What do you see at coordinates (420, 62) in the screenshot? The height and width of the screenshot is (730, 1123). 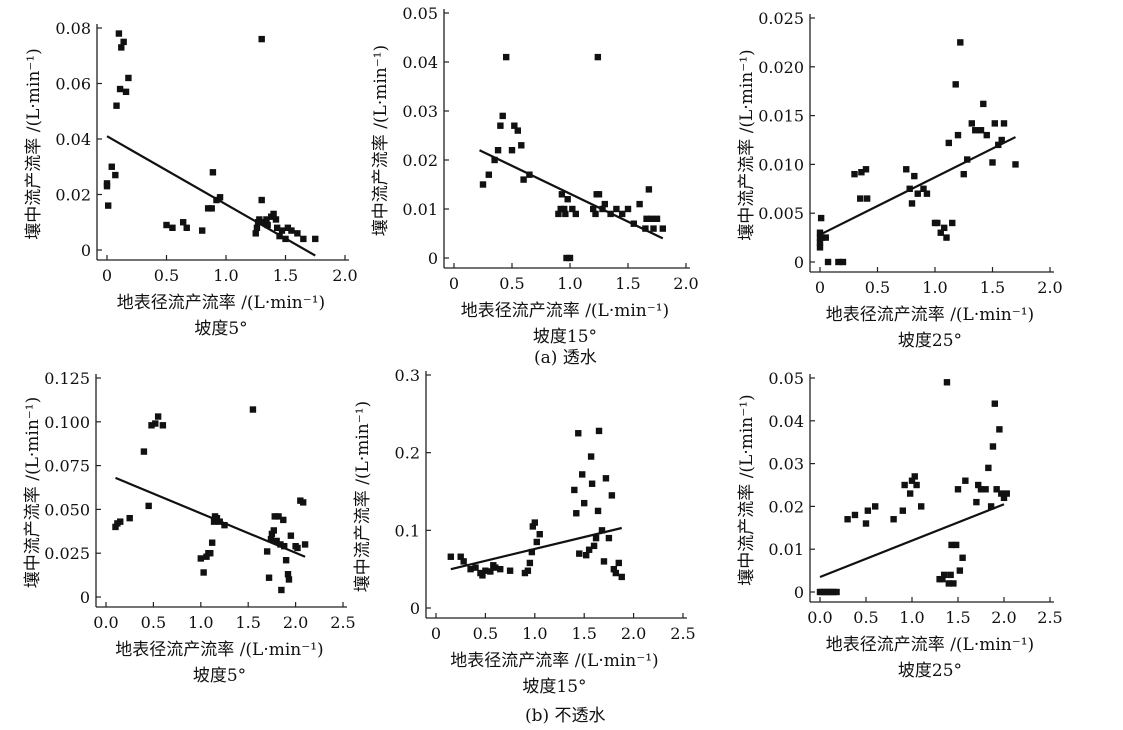 I see `y-tick-label: 0.04` at bounding box center [420, 62].